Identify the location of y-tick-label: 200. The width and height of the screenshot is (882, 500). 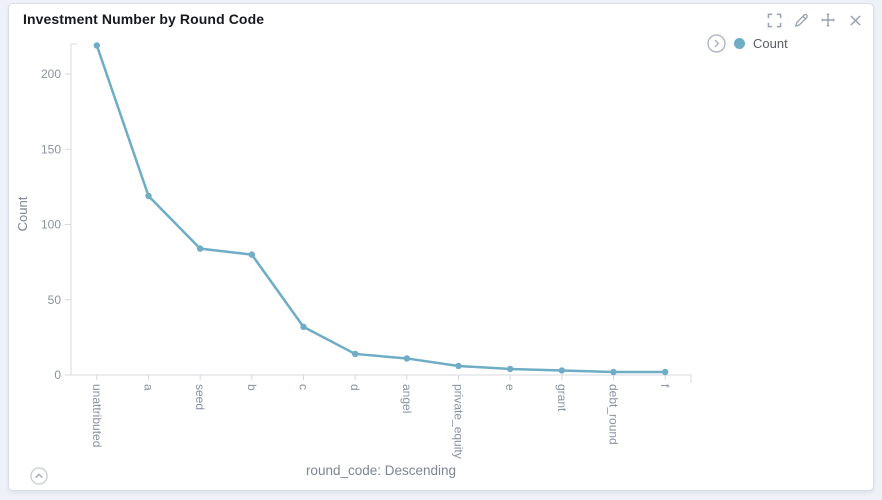
(51, 74).